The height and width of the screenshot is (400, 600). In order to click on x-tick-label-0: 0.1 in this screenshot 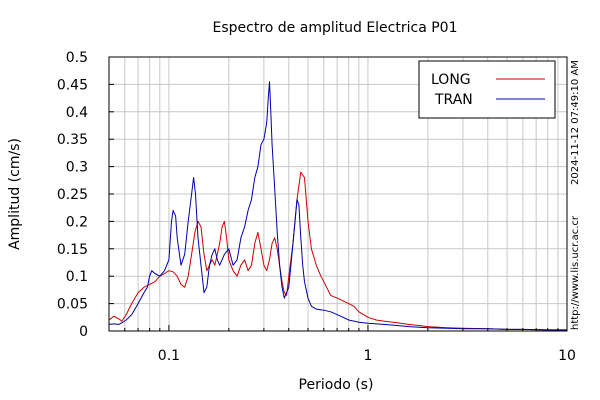, I will do `click(169, 356)`.